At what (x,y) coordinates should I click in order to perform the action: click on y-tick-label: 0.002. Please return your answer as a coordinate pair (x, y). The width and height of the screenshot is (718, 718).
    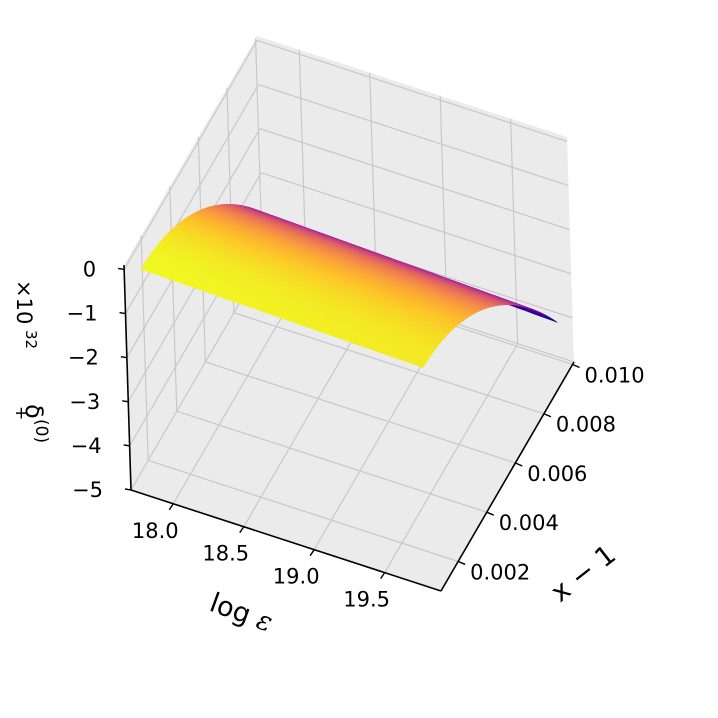
    Looking at the image, I should click on (500, 572).